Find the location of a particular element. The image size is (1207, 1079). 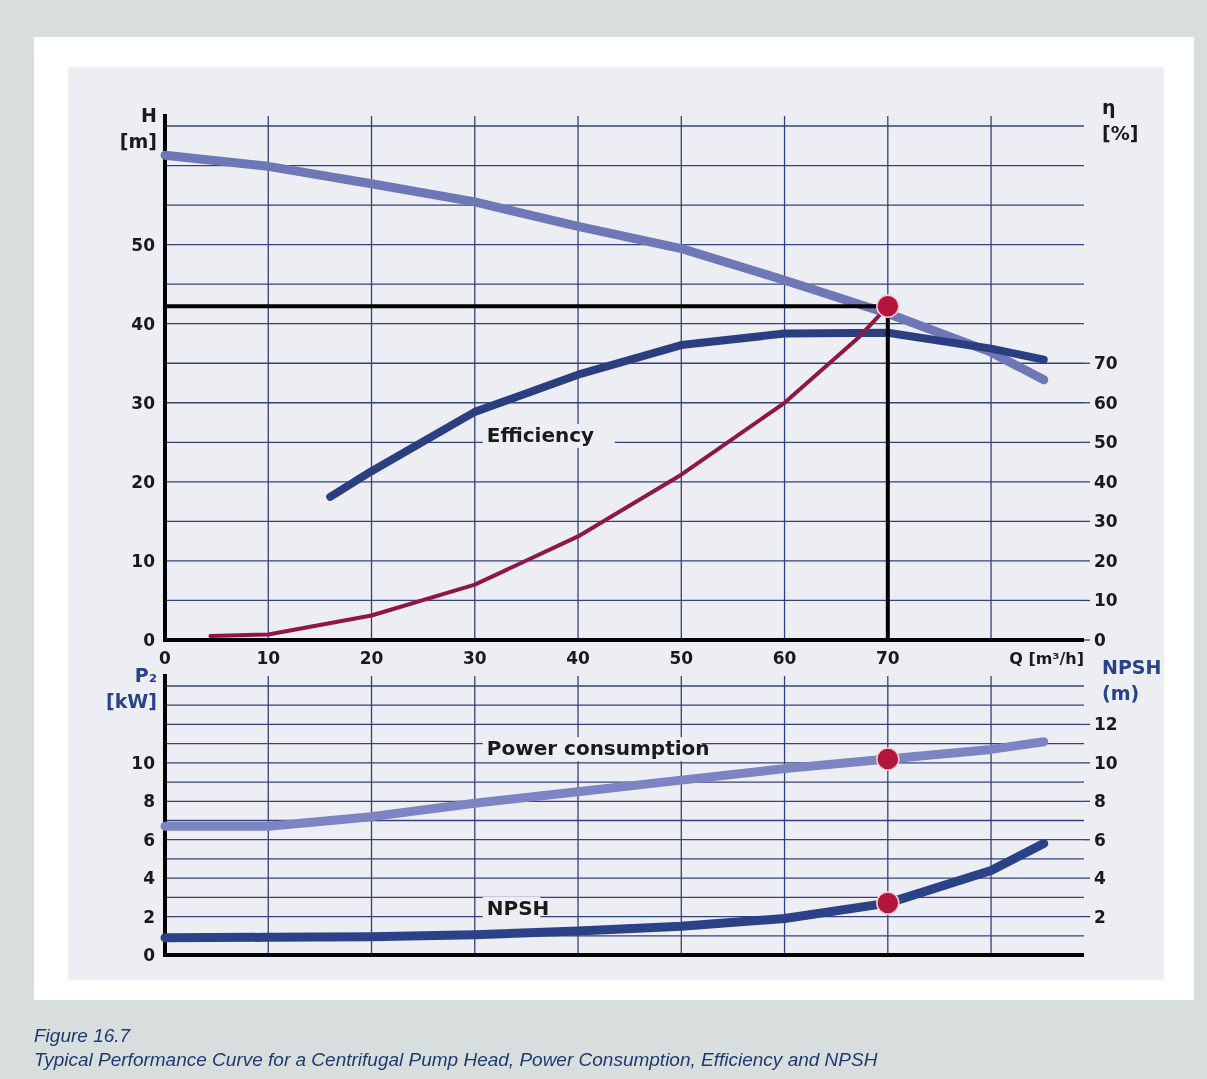

y2-tick-label: 4 is located at coordinates (1100, 878).